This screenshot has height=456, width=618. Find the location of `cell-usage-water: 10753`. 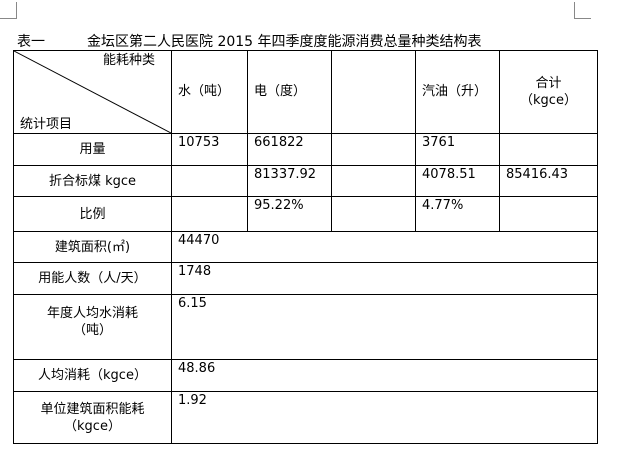

cell-usage-water: 10753 is located at coordinates (209, 149).